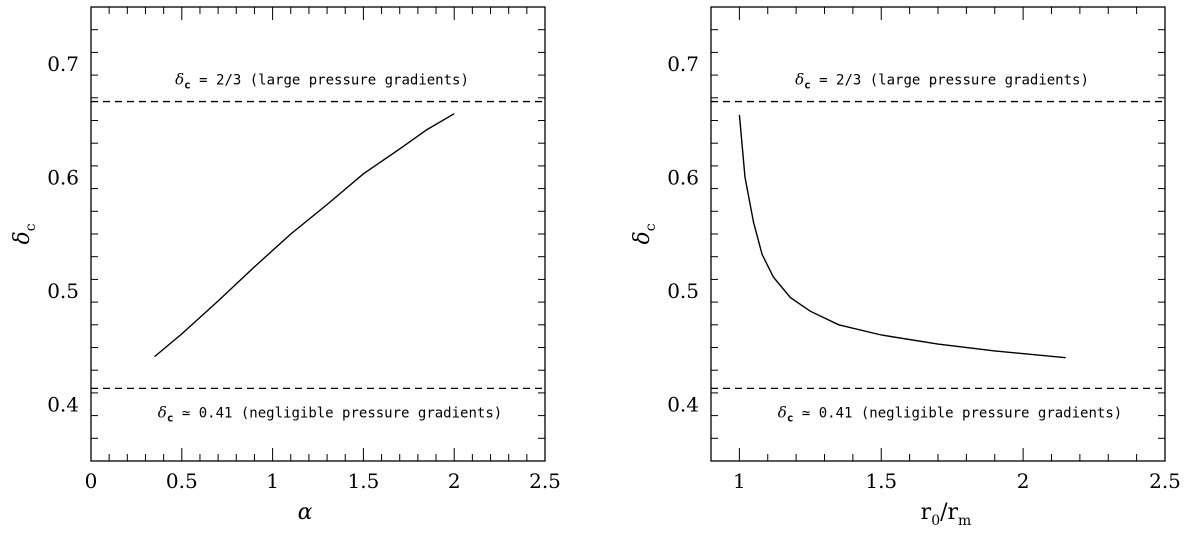  Describe the element at coordinates (946, 514) in the screenshot. I see `x-axis-label: r0/rm` at that location.